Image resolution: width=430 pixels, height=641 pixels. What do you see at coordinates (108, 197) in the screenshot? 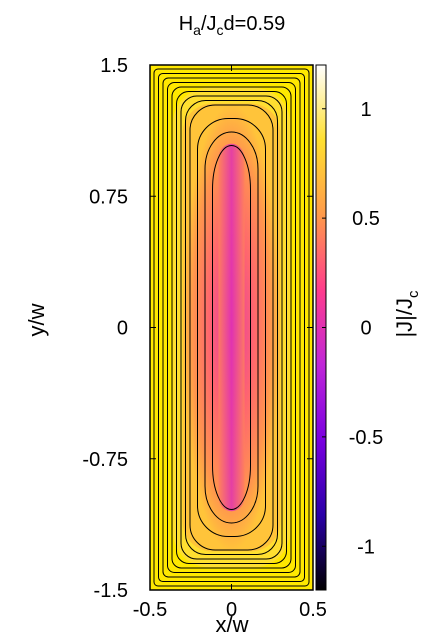
I see `y-tick-label: 0.75` at bounding box center [108, 197].